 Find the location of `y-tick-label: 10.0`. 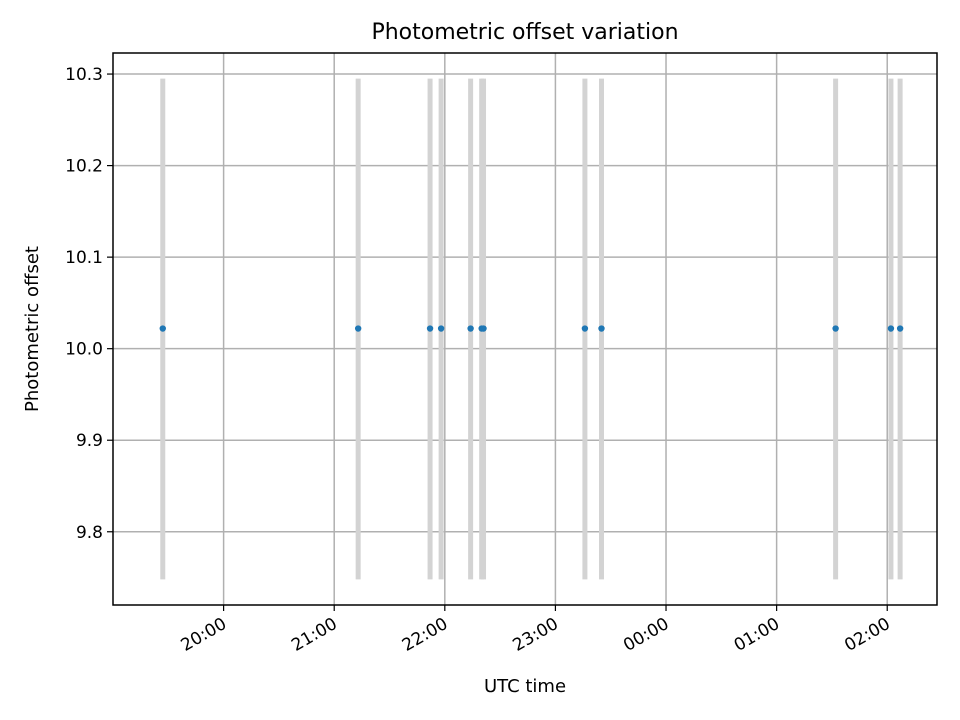

y-tick-label: 10.0 is located at coordinates (84, 350).